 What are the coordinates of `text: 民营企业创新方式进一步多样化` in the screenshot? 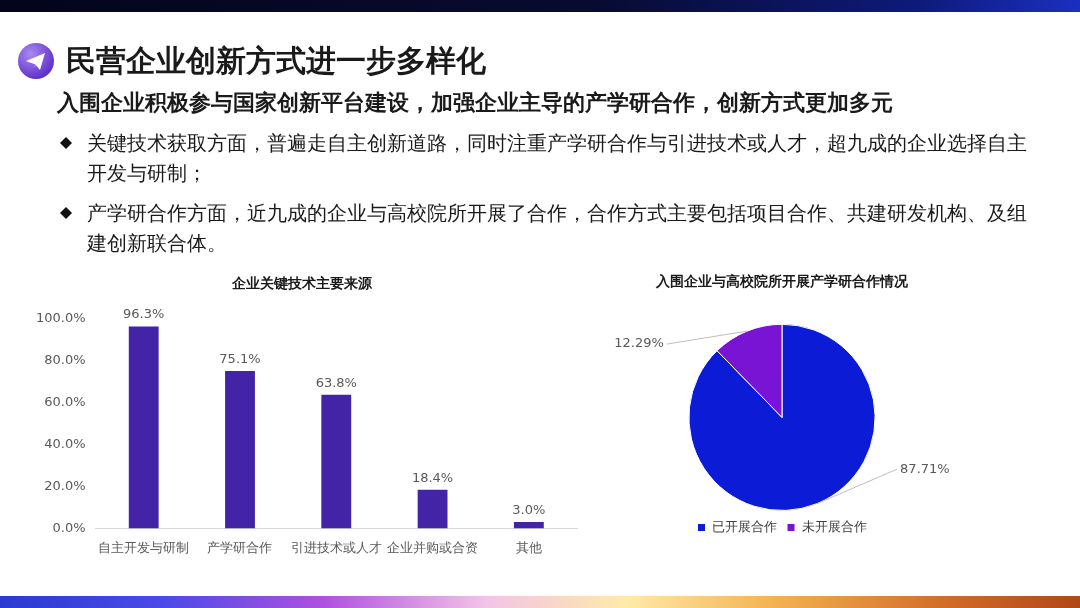 It's located at (276, 61).